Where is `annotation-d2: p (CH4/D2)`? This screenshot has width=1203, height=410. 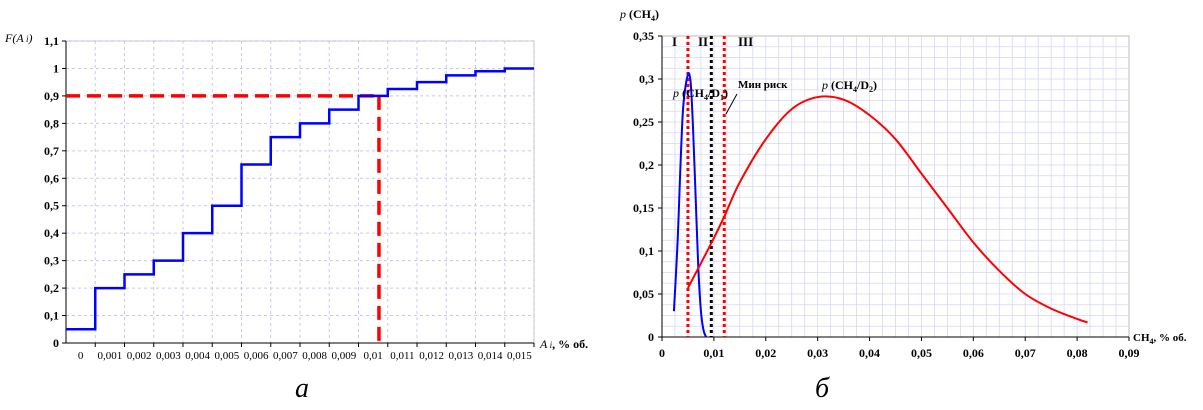 annotation-d2: p (CH4/D2) is located at coordinates (849, 86).